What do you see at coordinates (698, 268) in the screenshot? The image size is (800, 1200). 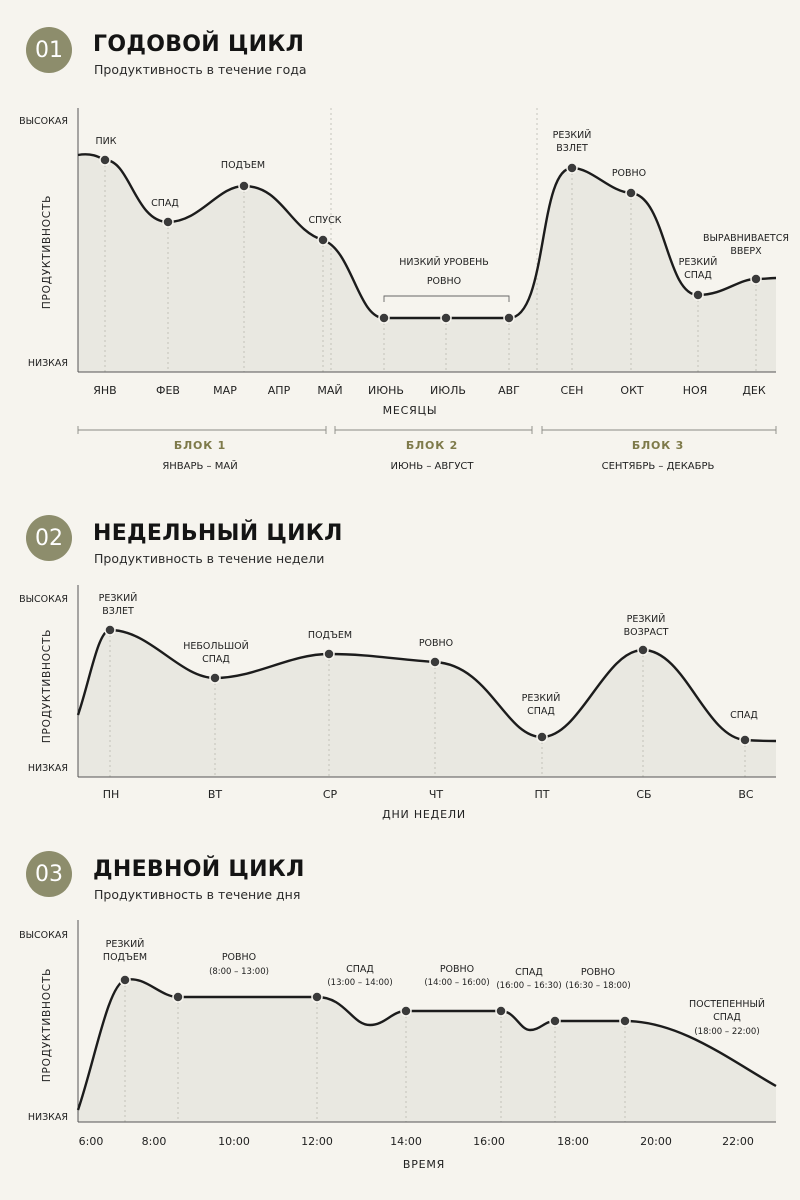 I see `label-sharp-drop: РЕЗКИЙ СПАД` at bounding box center [698, 268].